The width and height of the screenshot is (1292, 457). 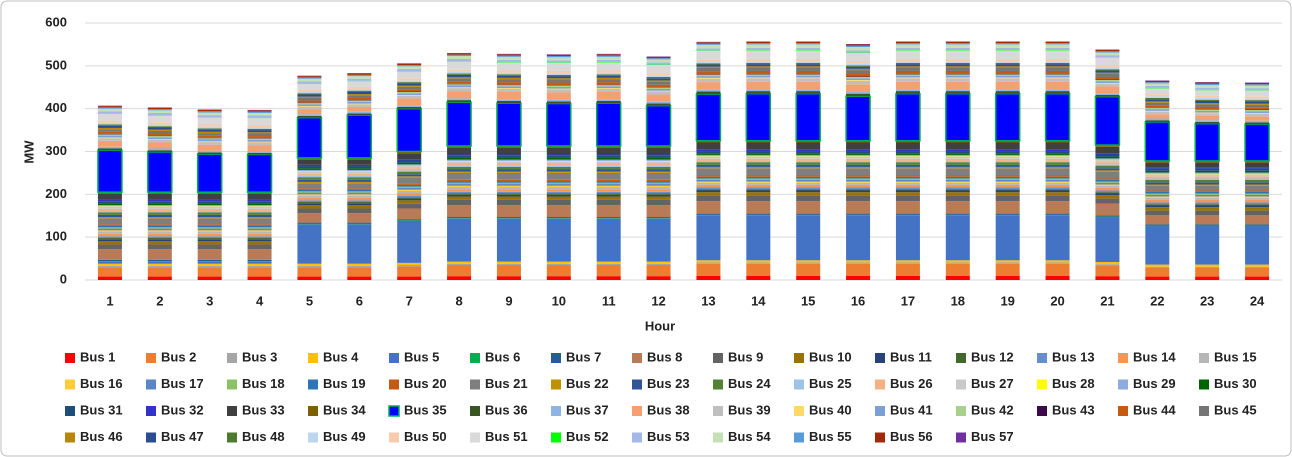 What do you see at coordinates (182, 409) in the screenshot?
I see `legend-label: Bus 32` at bounding box center [182, 409].